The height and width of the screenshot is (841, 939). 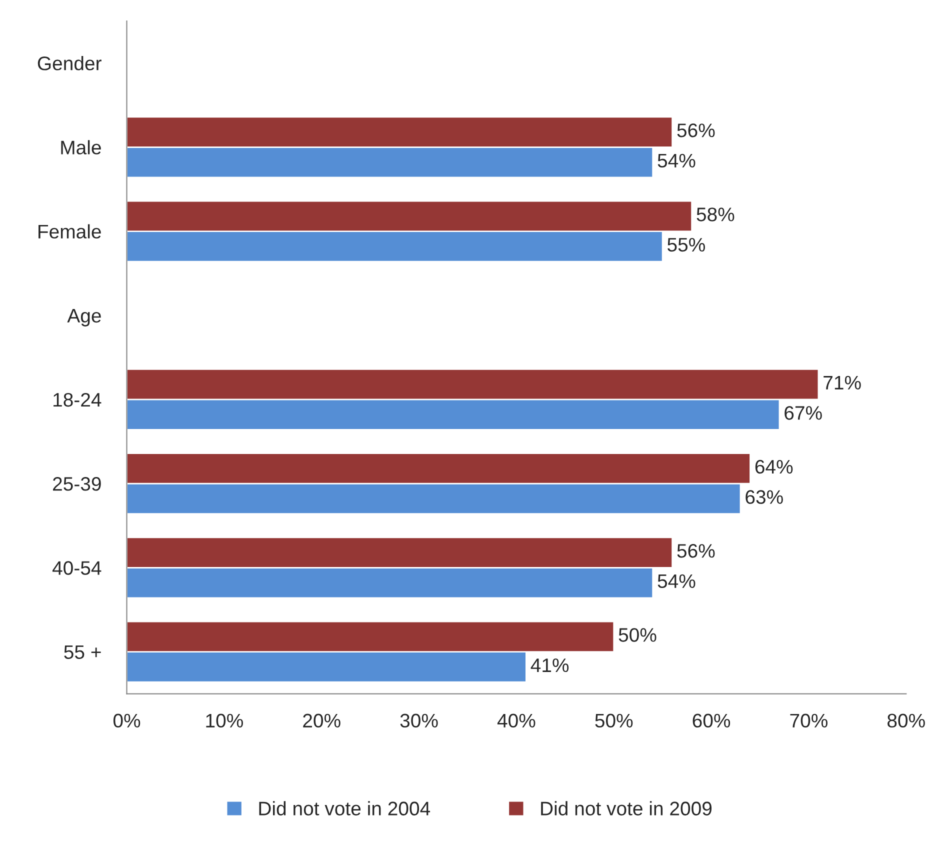 What do you see at coordinates (626, 808) in the screenshot?
I see `legend-label: Did not vote in 2009` at bounding box center [626, 808].